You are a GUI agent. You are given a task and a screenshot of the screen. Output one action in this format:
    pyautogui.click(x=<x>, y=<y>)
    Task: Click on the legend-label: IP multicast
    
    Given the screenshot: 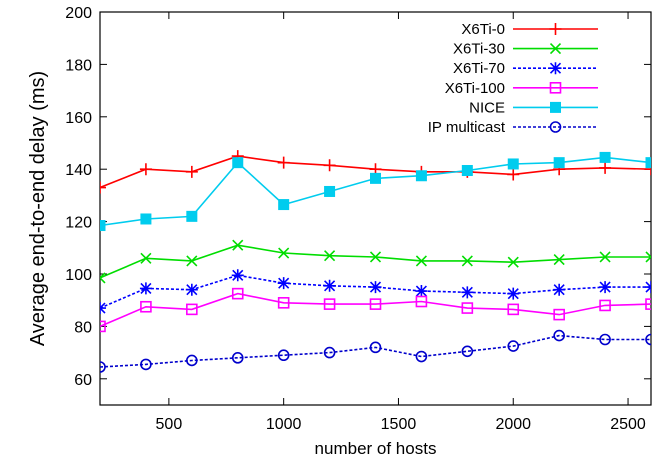 What is the action you would take?
    pyautogui.click(x=467, y=127)
    